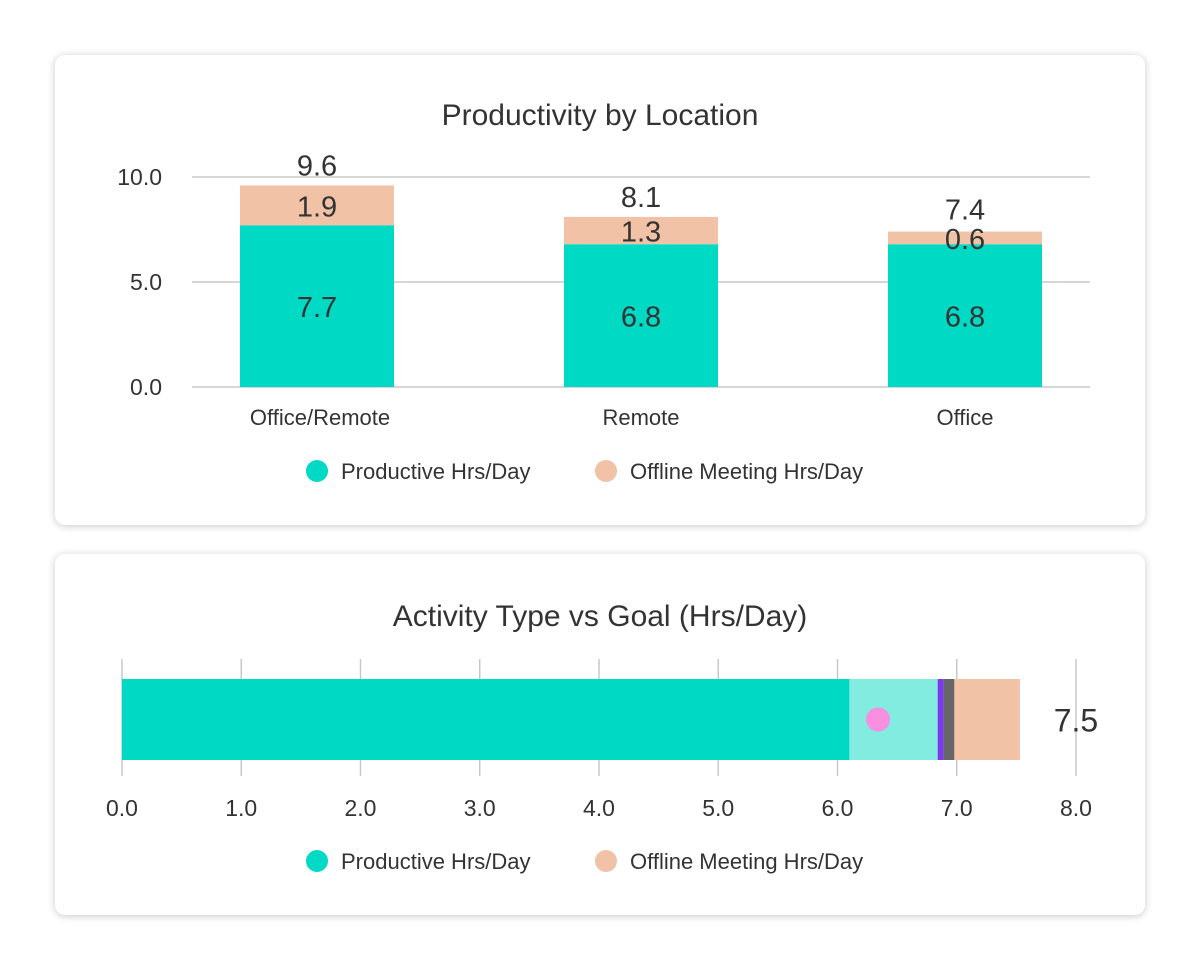  I want to click on total-label: 7.4, so click(965, 211).